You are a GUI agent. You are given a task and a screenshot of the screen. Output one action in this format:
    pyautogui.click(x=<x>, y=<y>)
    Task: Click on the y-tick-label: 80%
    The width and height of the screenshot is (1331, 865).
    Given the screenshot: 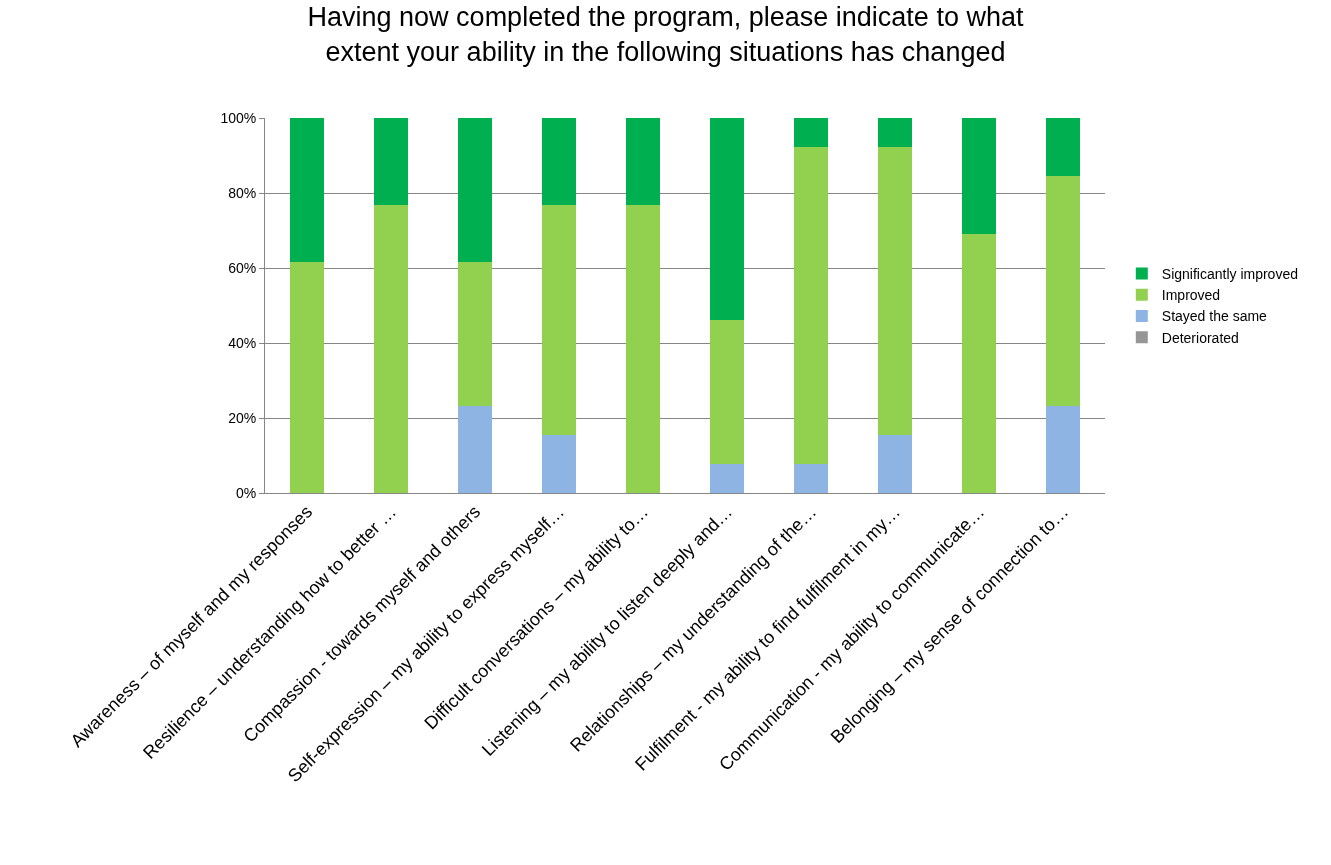 What is the action you would take?
    pyautogui.click(x=242, y=192)
    